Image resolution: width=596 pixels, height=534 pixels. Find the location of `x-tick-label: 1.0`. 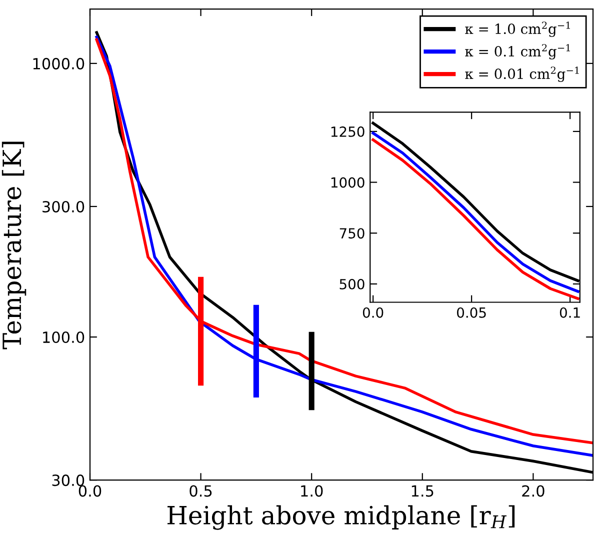

x-tick-label: 1.0 is located at coordinates (312, 491).